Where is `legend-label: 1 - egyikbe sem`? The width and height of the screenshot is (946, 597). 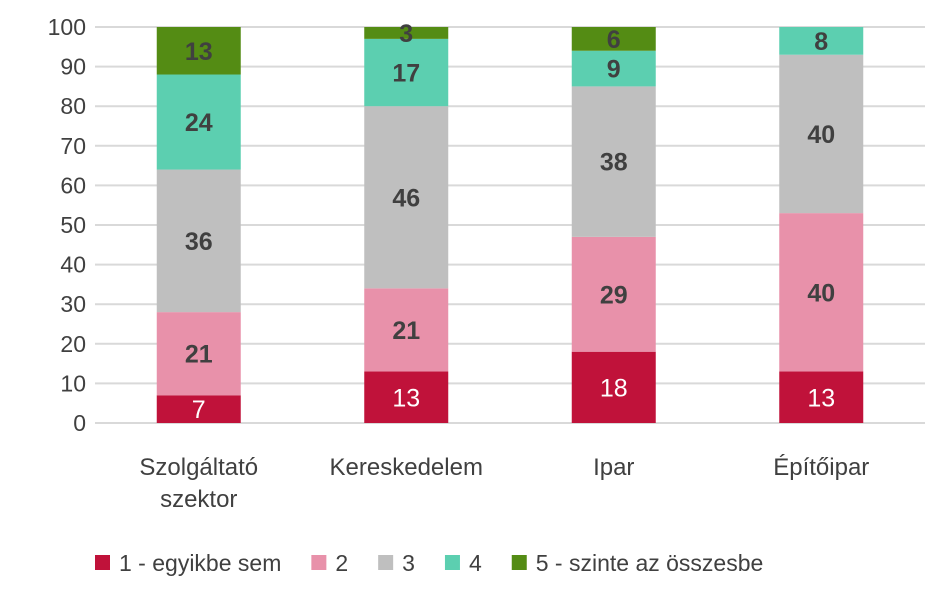 legend-label: 1 - egyikbe sem is located at coordinates (200, 563).